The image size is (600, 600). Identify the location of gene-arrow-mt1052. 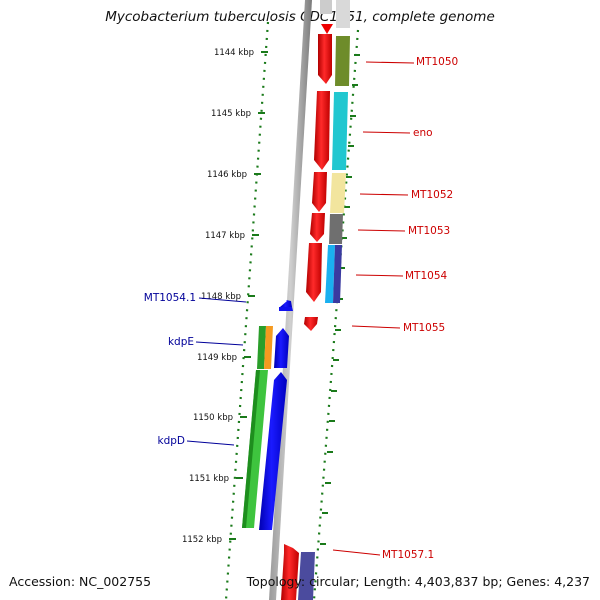
(319, 192).